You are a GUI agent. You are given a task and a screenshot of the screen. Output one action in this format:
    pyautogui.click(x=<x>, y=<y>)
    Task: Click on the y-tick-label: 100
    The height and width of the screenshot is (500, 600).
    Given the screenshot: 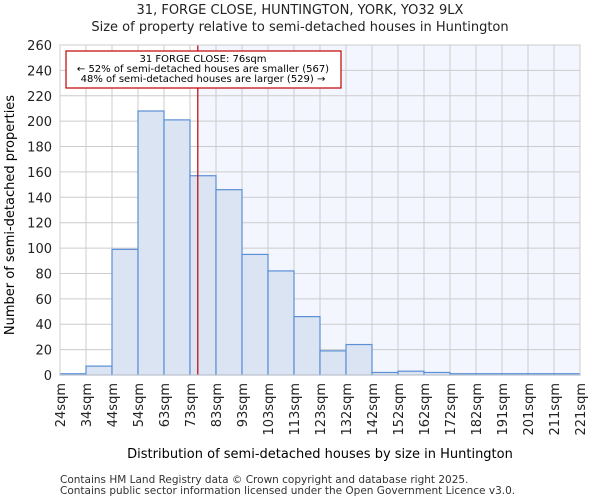 What is the action you would take?
    pyautogui.click(x=39, y=249)
    